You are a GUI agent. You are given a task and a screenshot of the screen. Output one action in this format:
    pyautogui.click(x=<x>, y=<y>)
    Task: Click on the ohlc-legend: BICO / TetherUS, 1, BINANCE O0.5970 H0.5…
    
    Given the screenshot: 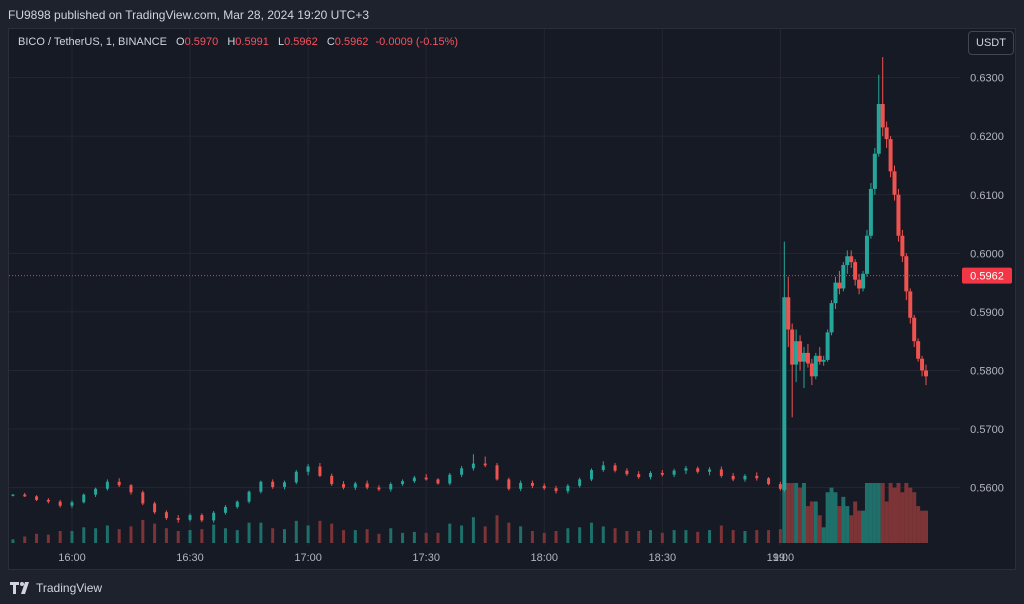 What is the action you would take?
    pyautogui.click(x=238, y=42)
    